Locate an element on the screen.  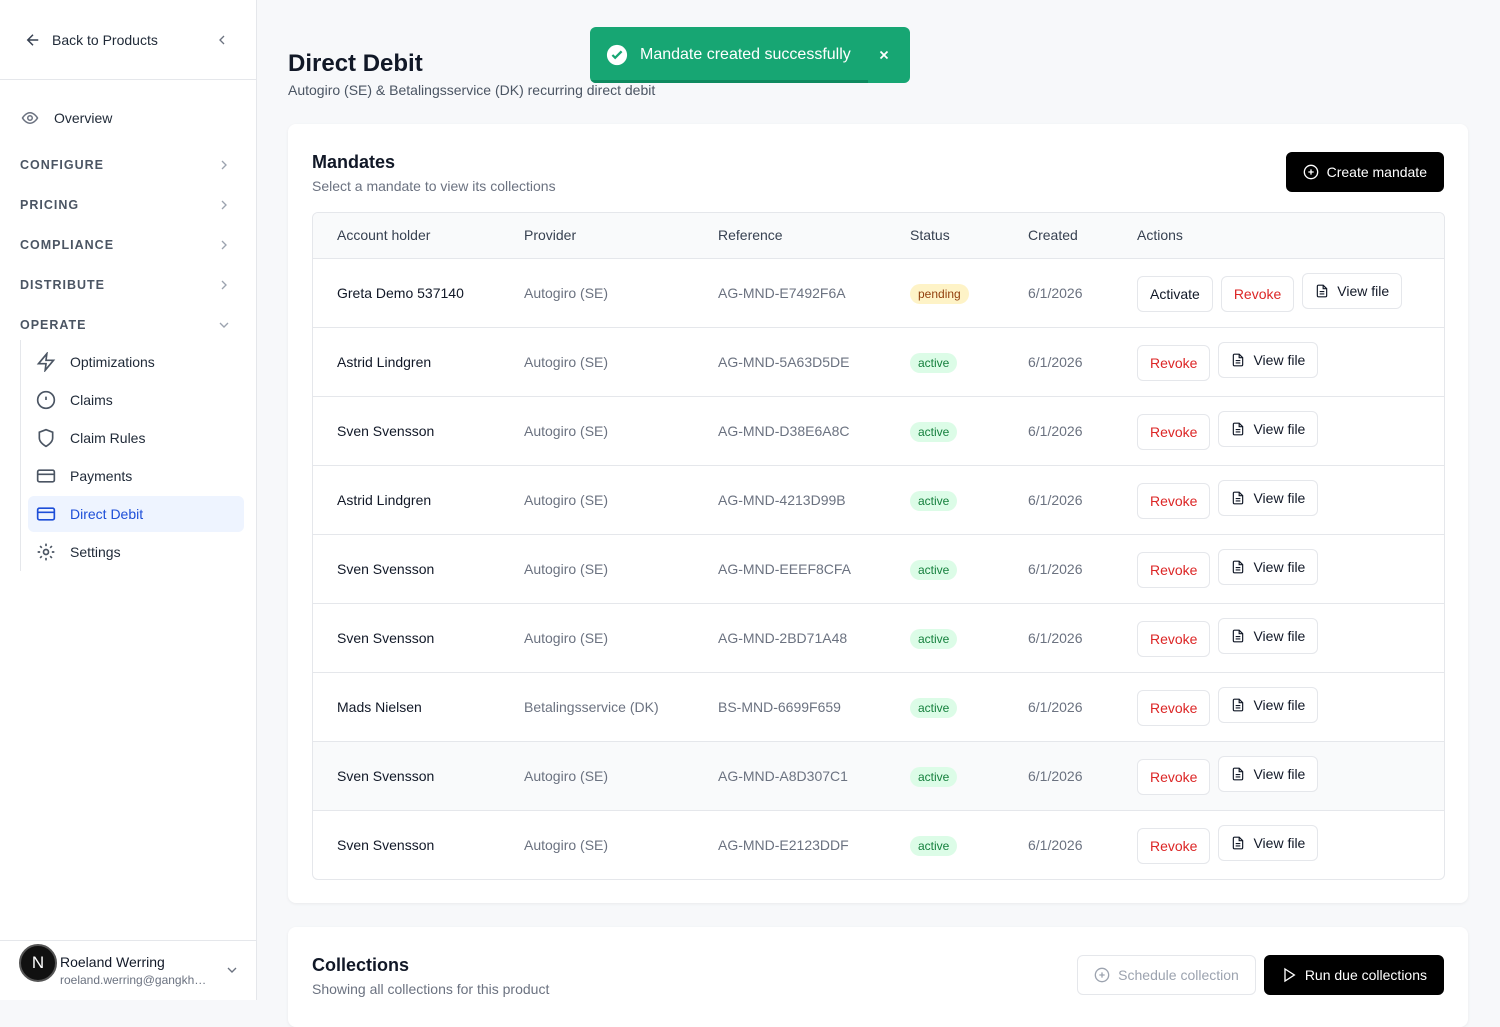
avatar: N is located at coordinates (38, 963).